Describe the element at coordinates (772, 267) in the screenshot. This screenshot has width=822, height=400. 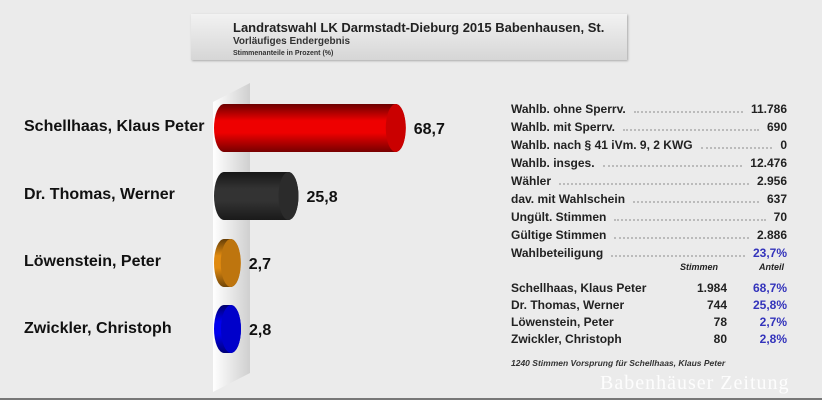
I see `share-header: Anteil` at that location.